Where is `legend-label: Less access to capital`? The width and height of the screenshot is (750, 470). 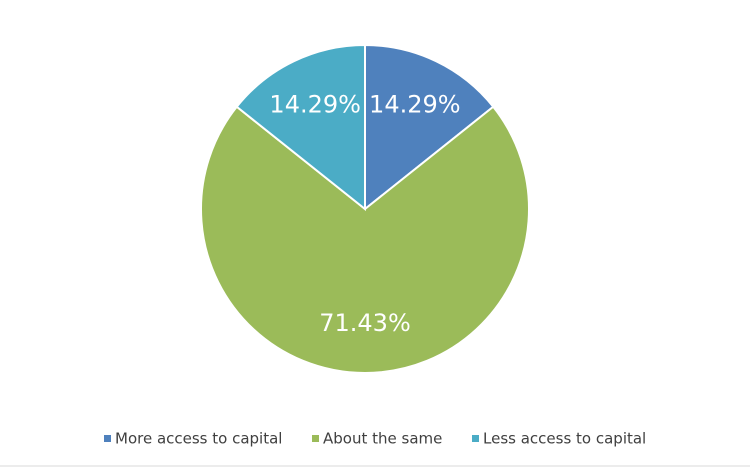 legend-label: Less access to capital is located at coordinates (564, 439).